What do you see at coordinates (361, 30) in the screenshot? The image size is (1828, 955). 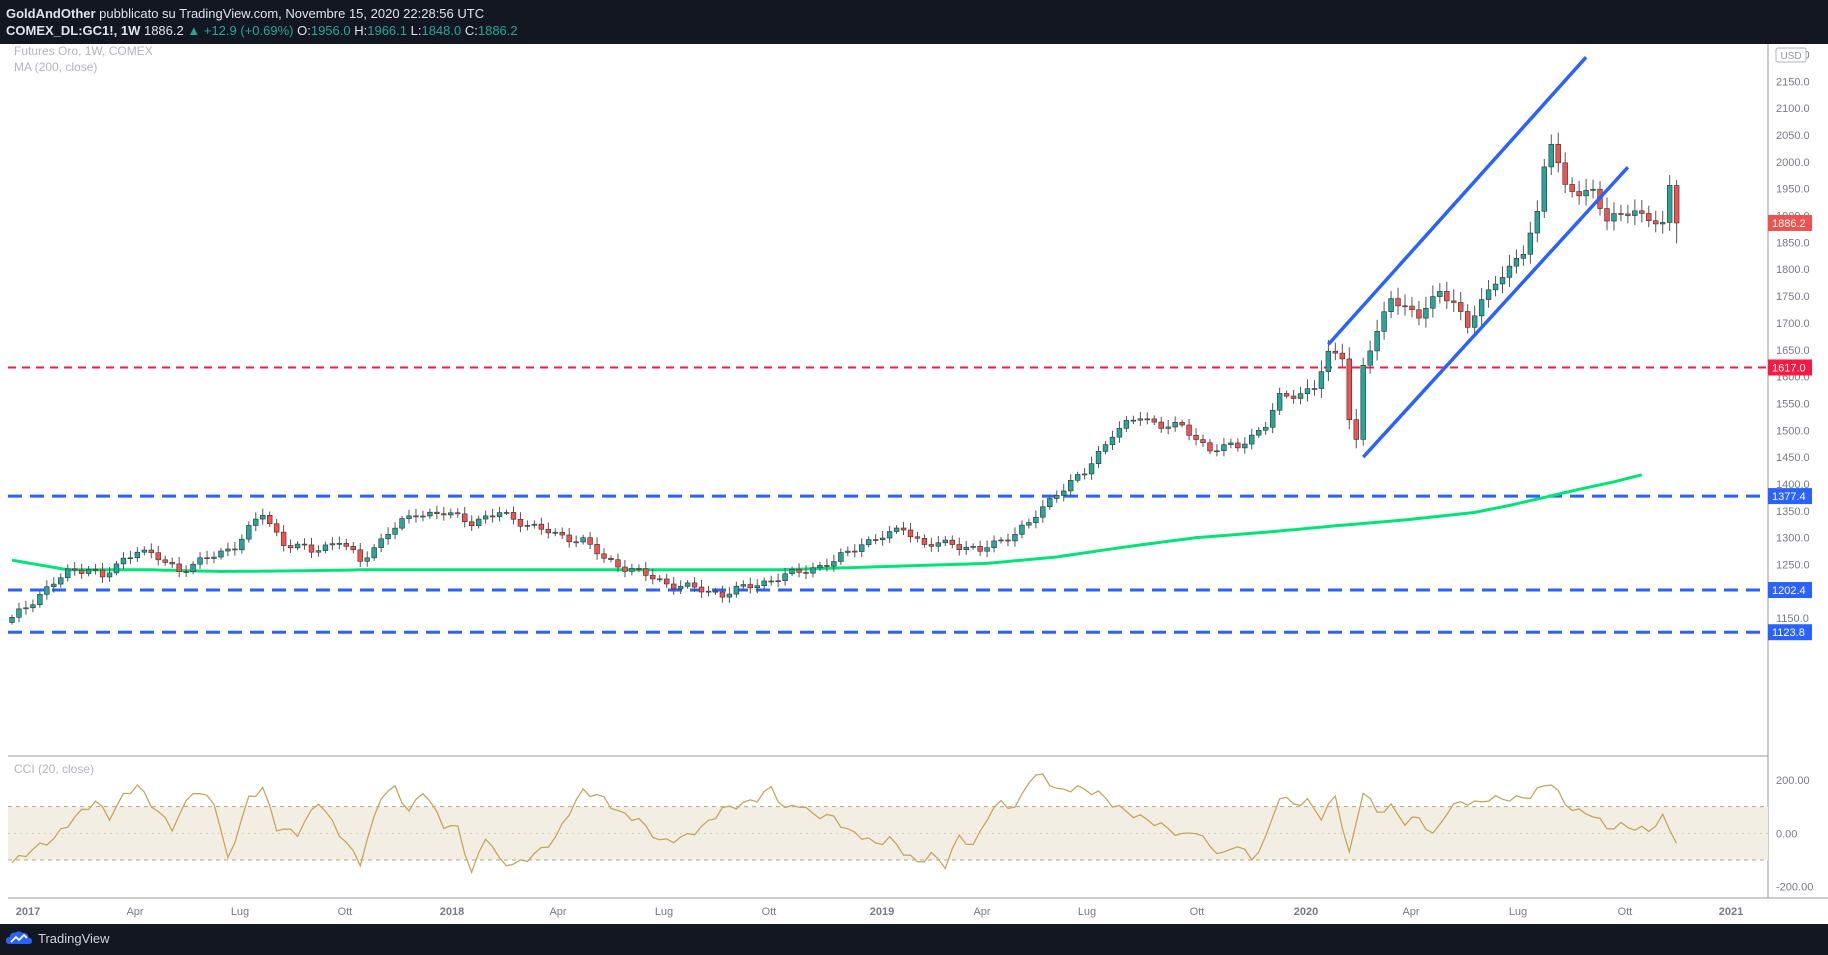 I see `high-label: H:` at bounding box center [361, 30].